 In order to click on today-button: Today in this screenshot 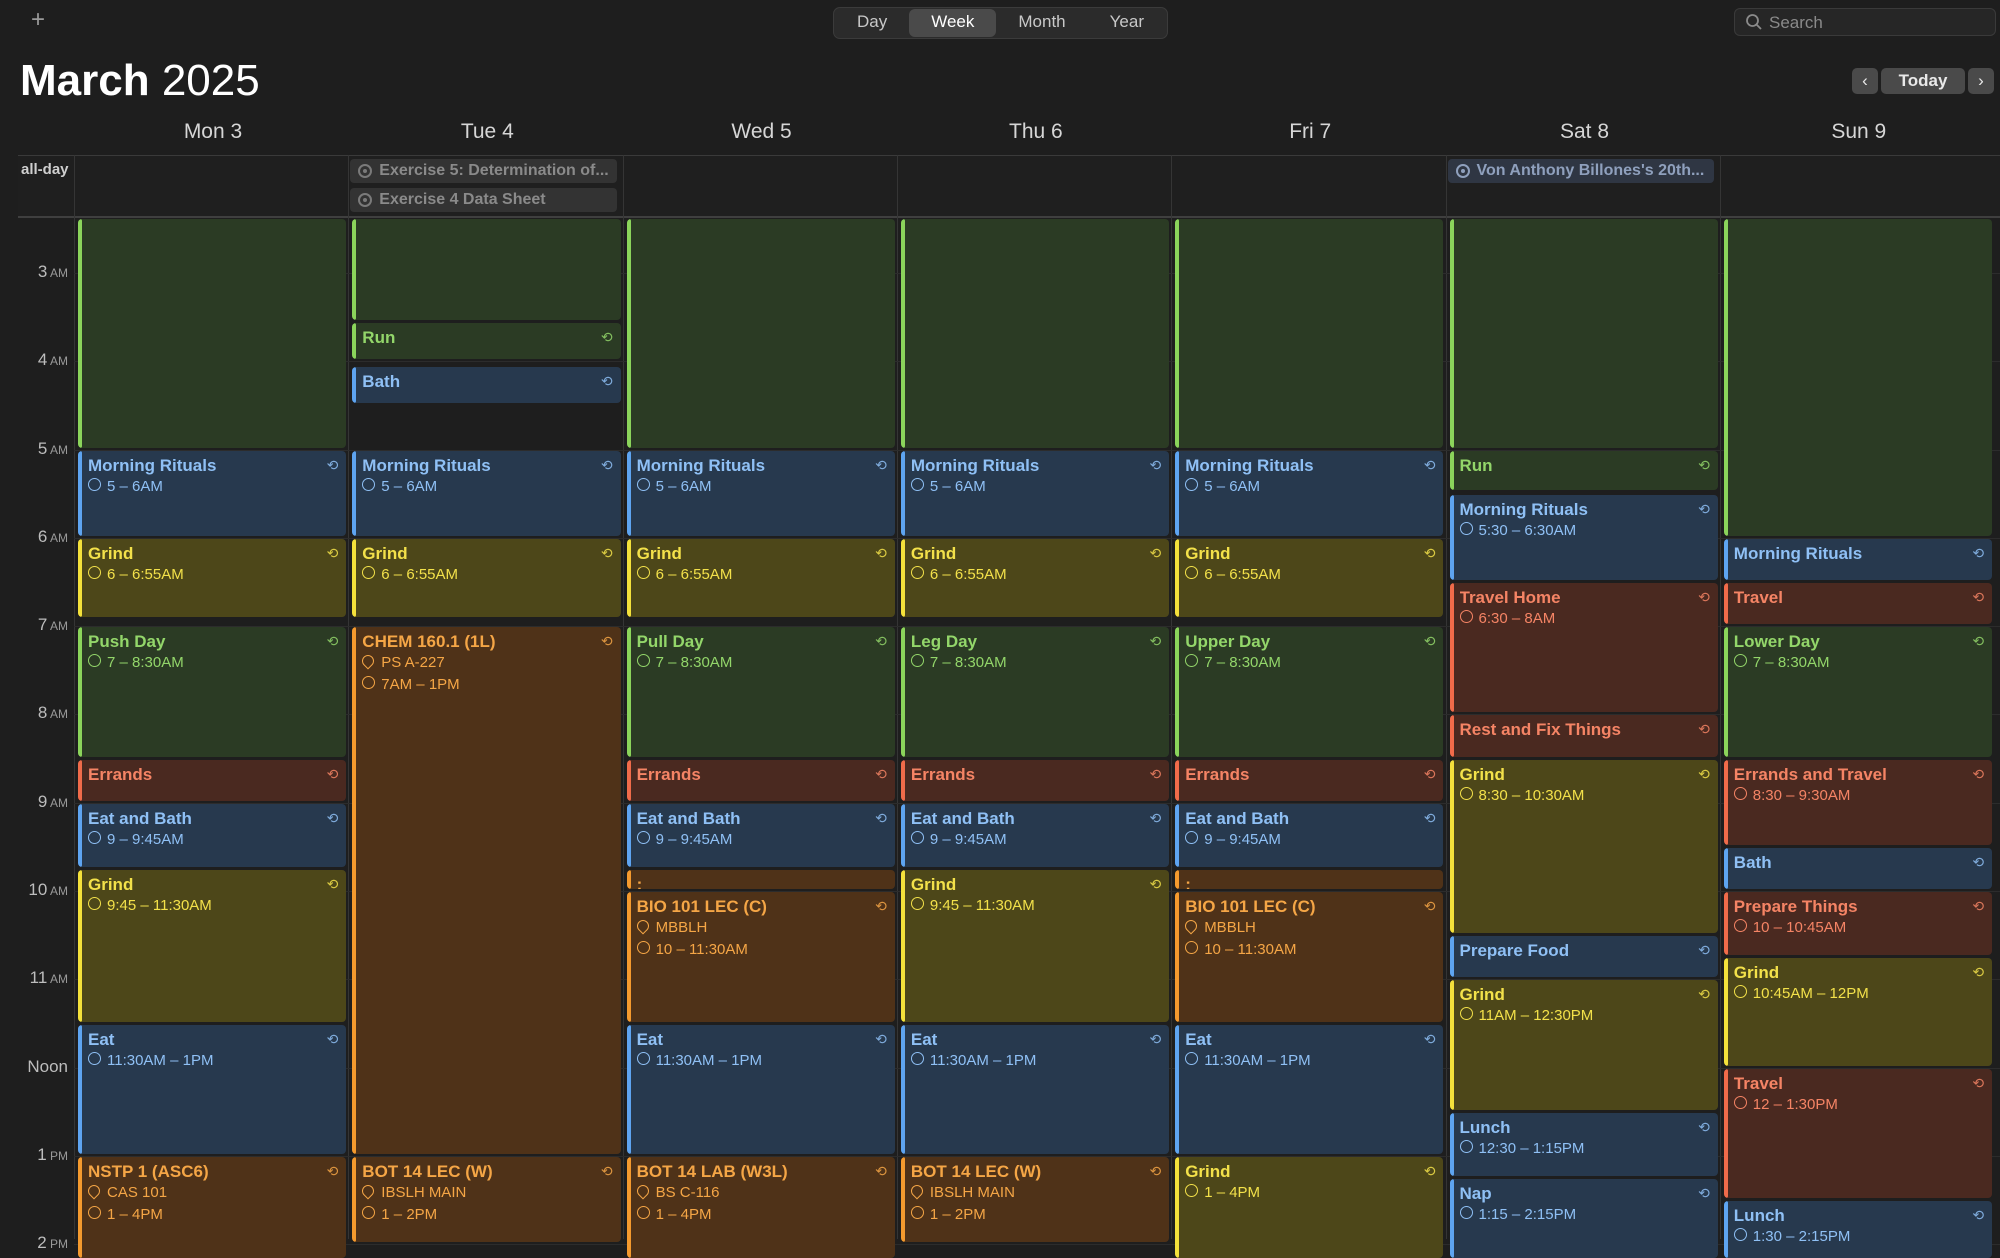, I will do `click(1923, 81)`.